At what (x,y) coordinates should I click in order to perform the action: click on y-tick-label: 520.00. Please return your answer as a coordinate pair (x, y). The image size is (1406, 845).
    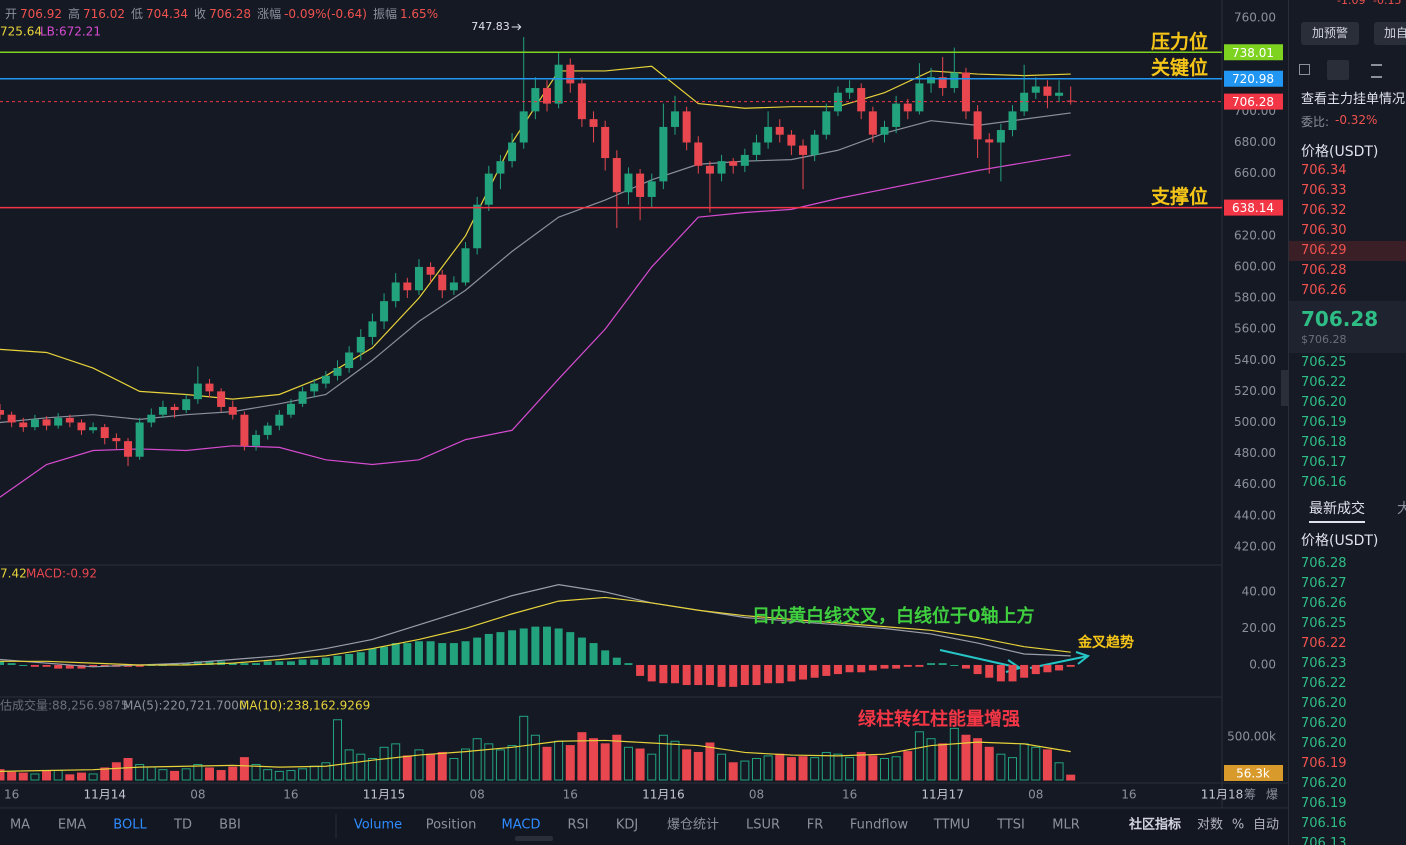
    Looking at the image, I should click on (1255, 391).